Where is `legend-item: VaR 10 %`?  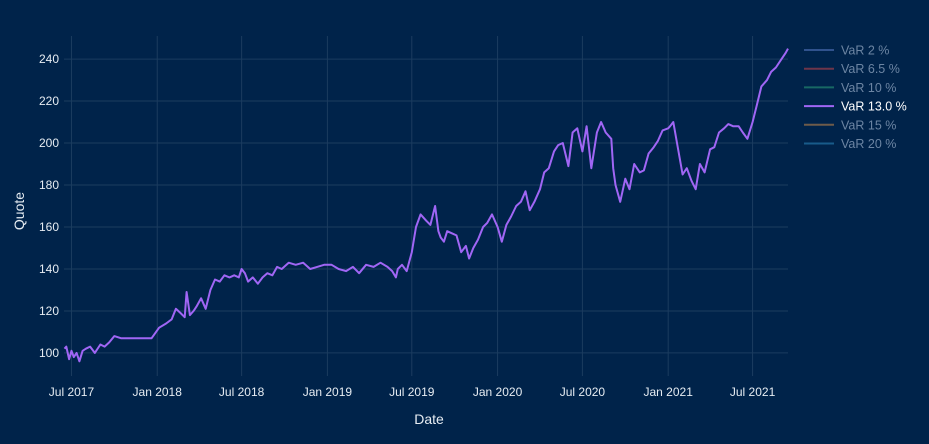
legend-item: VaR 10 % is located at coordinates (850, 88).